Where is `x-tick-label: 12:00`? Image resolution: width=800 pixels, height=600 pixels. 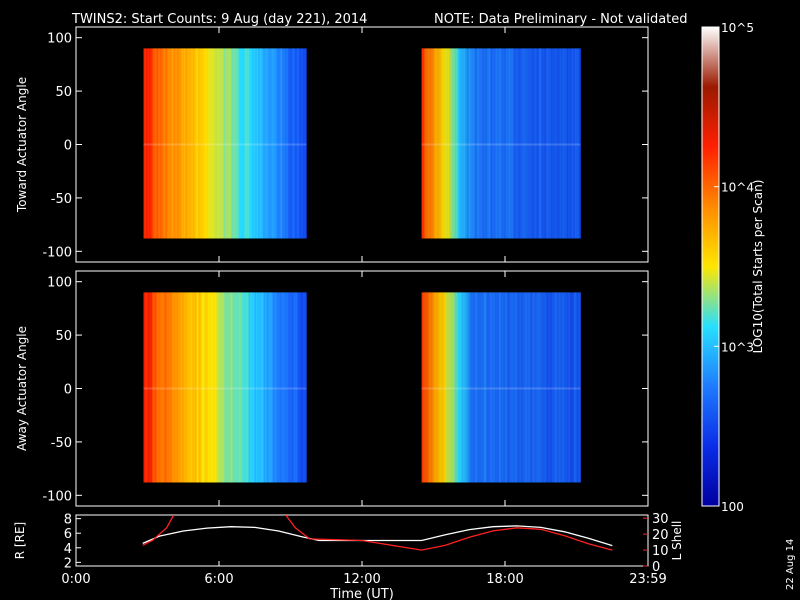 x-tick-label: 12:00 is located at coordinates (361, 579).